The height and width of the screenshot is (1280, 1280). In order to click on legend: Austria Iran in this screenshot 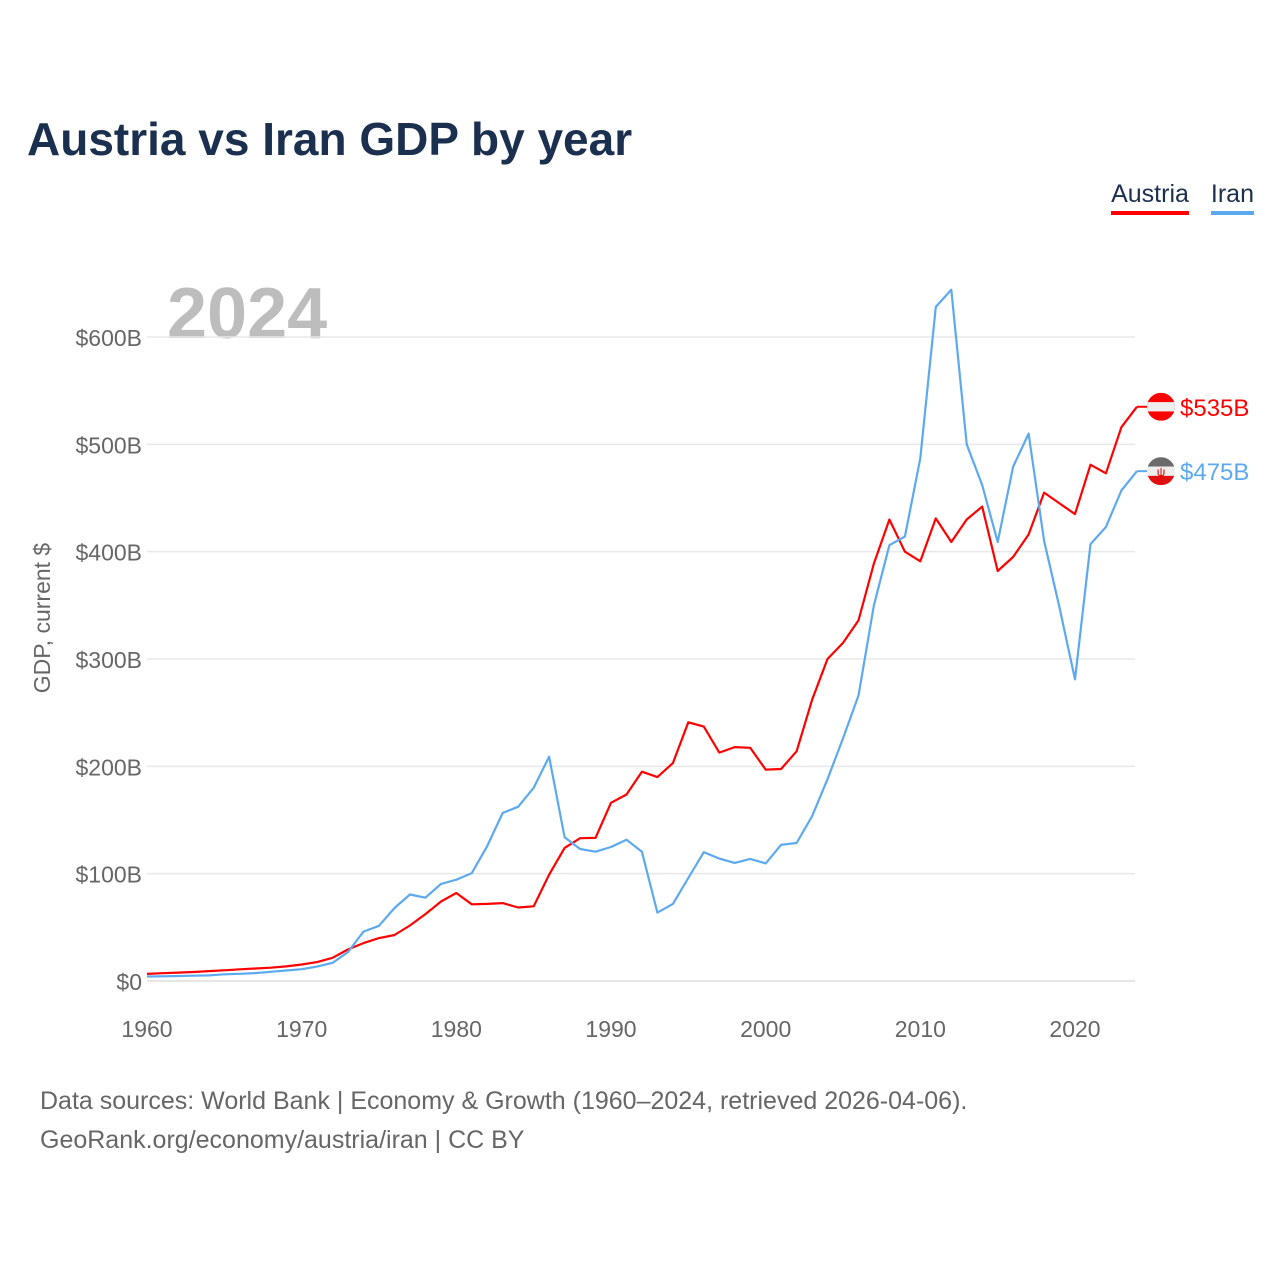, I will do `click(1182, 197)`.